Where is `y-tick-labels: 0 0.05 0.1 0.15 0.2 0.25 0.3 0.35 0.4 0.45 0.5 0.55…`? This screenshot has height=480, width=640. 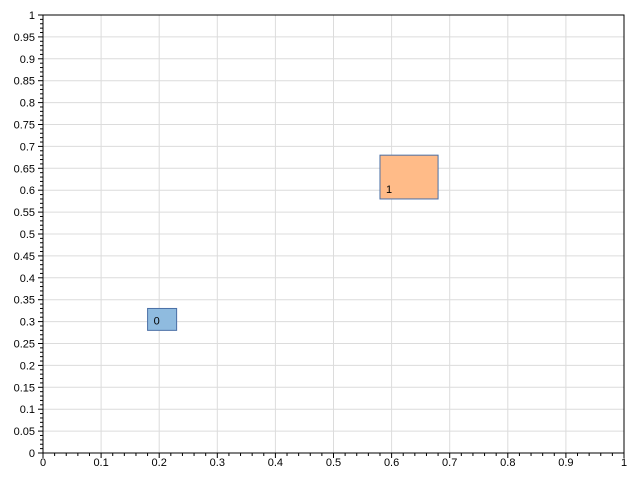 y-tick-labels: 0 0.05 0.1 0.15 0.2 0.25 0.3 0.35 0.4 0.45 0.5 0.55… is located at coordinates (24, 235).